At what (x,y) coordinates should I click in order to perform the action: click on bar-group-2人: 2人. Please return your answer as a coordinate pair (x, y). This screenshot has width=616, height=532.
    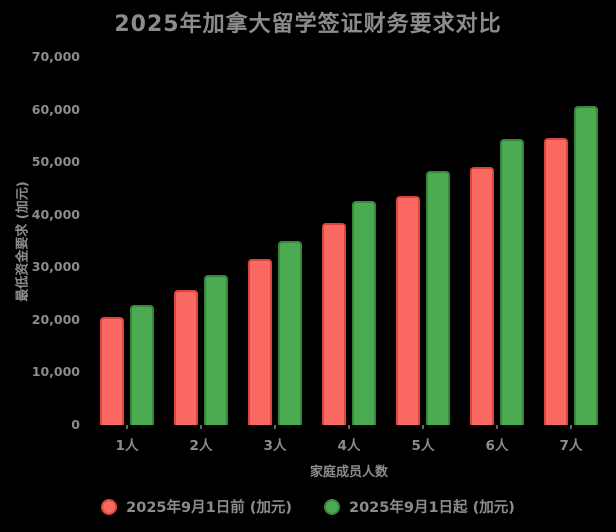
    Looking at the image, I should click on (201, 255).